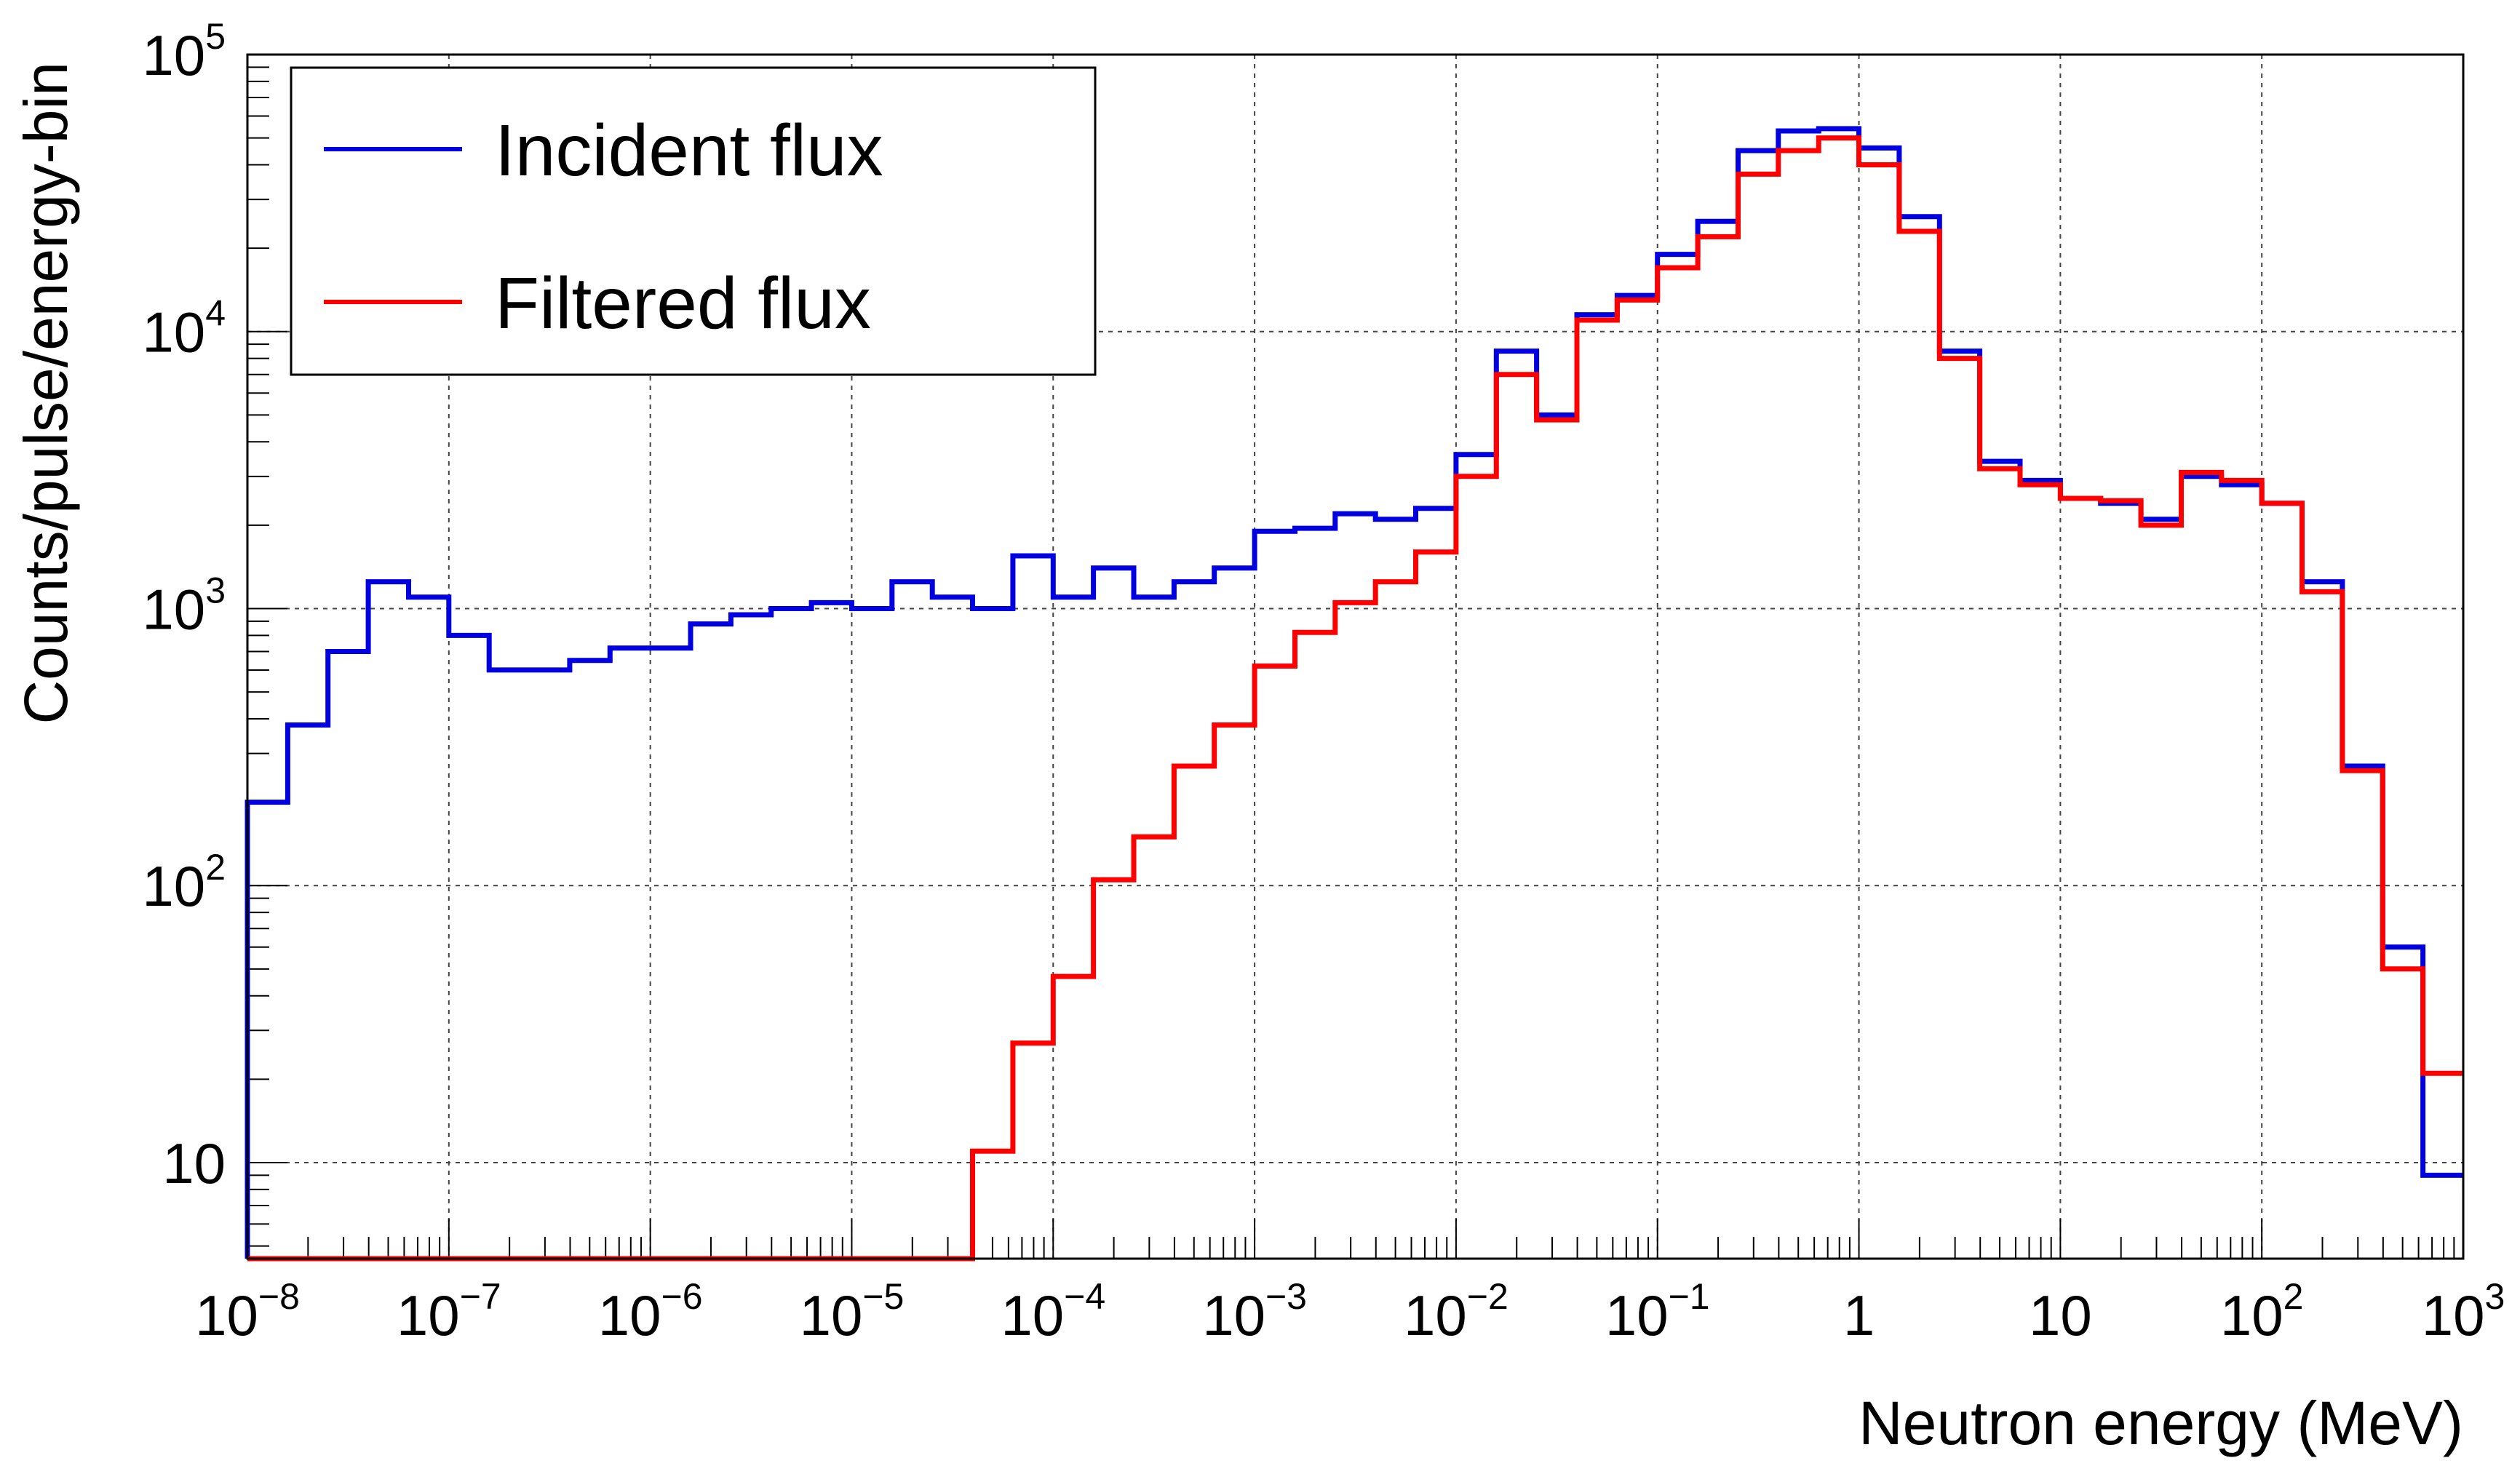 The image size is (2520, 1466). I want to click on x-tick-label: 10⁻⁶, so click(650, 1311).